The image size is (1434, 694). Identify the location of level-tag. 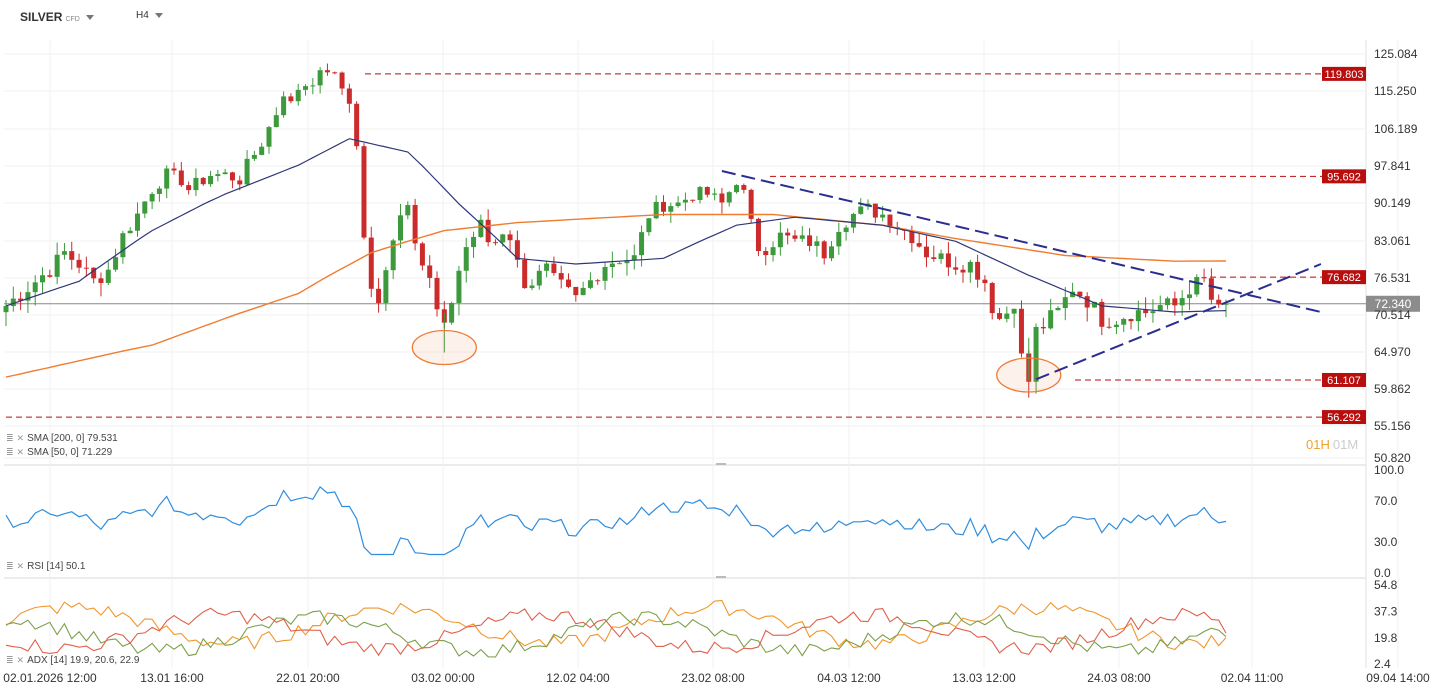
(1344, 379).